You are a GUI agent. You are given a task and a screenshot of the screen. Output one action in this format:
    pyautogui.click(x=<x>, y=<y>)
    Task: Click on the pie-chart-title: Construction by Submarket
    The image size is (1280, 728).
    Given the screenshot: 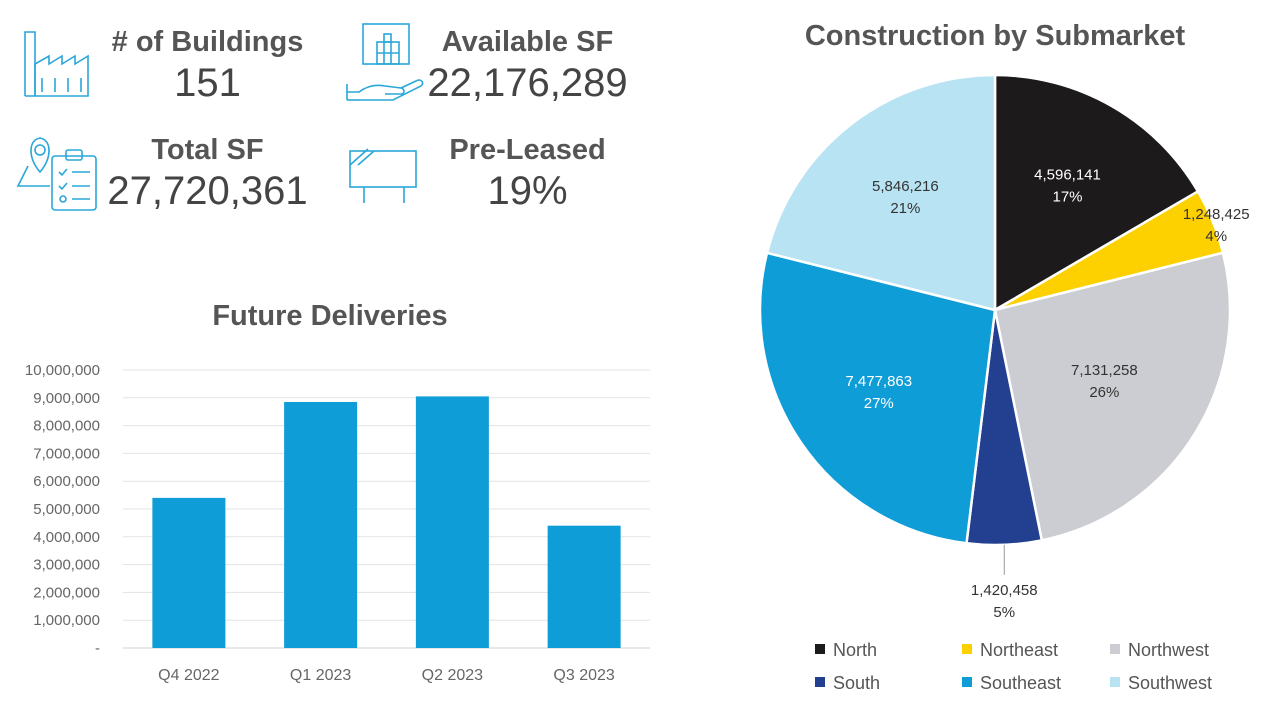 What is the action you would take?
    pyautogui.click(x=995, y=36)
    